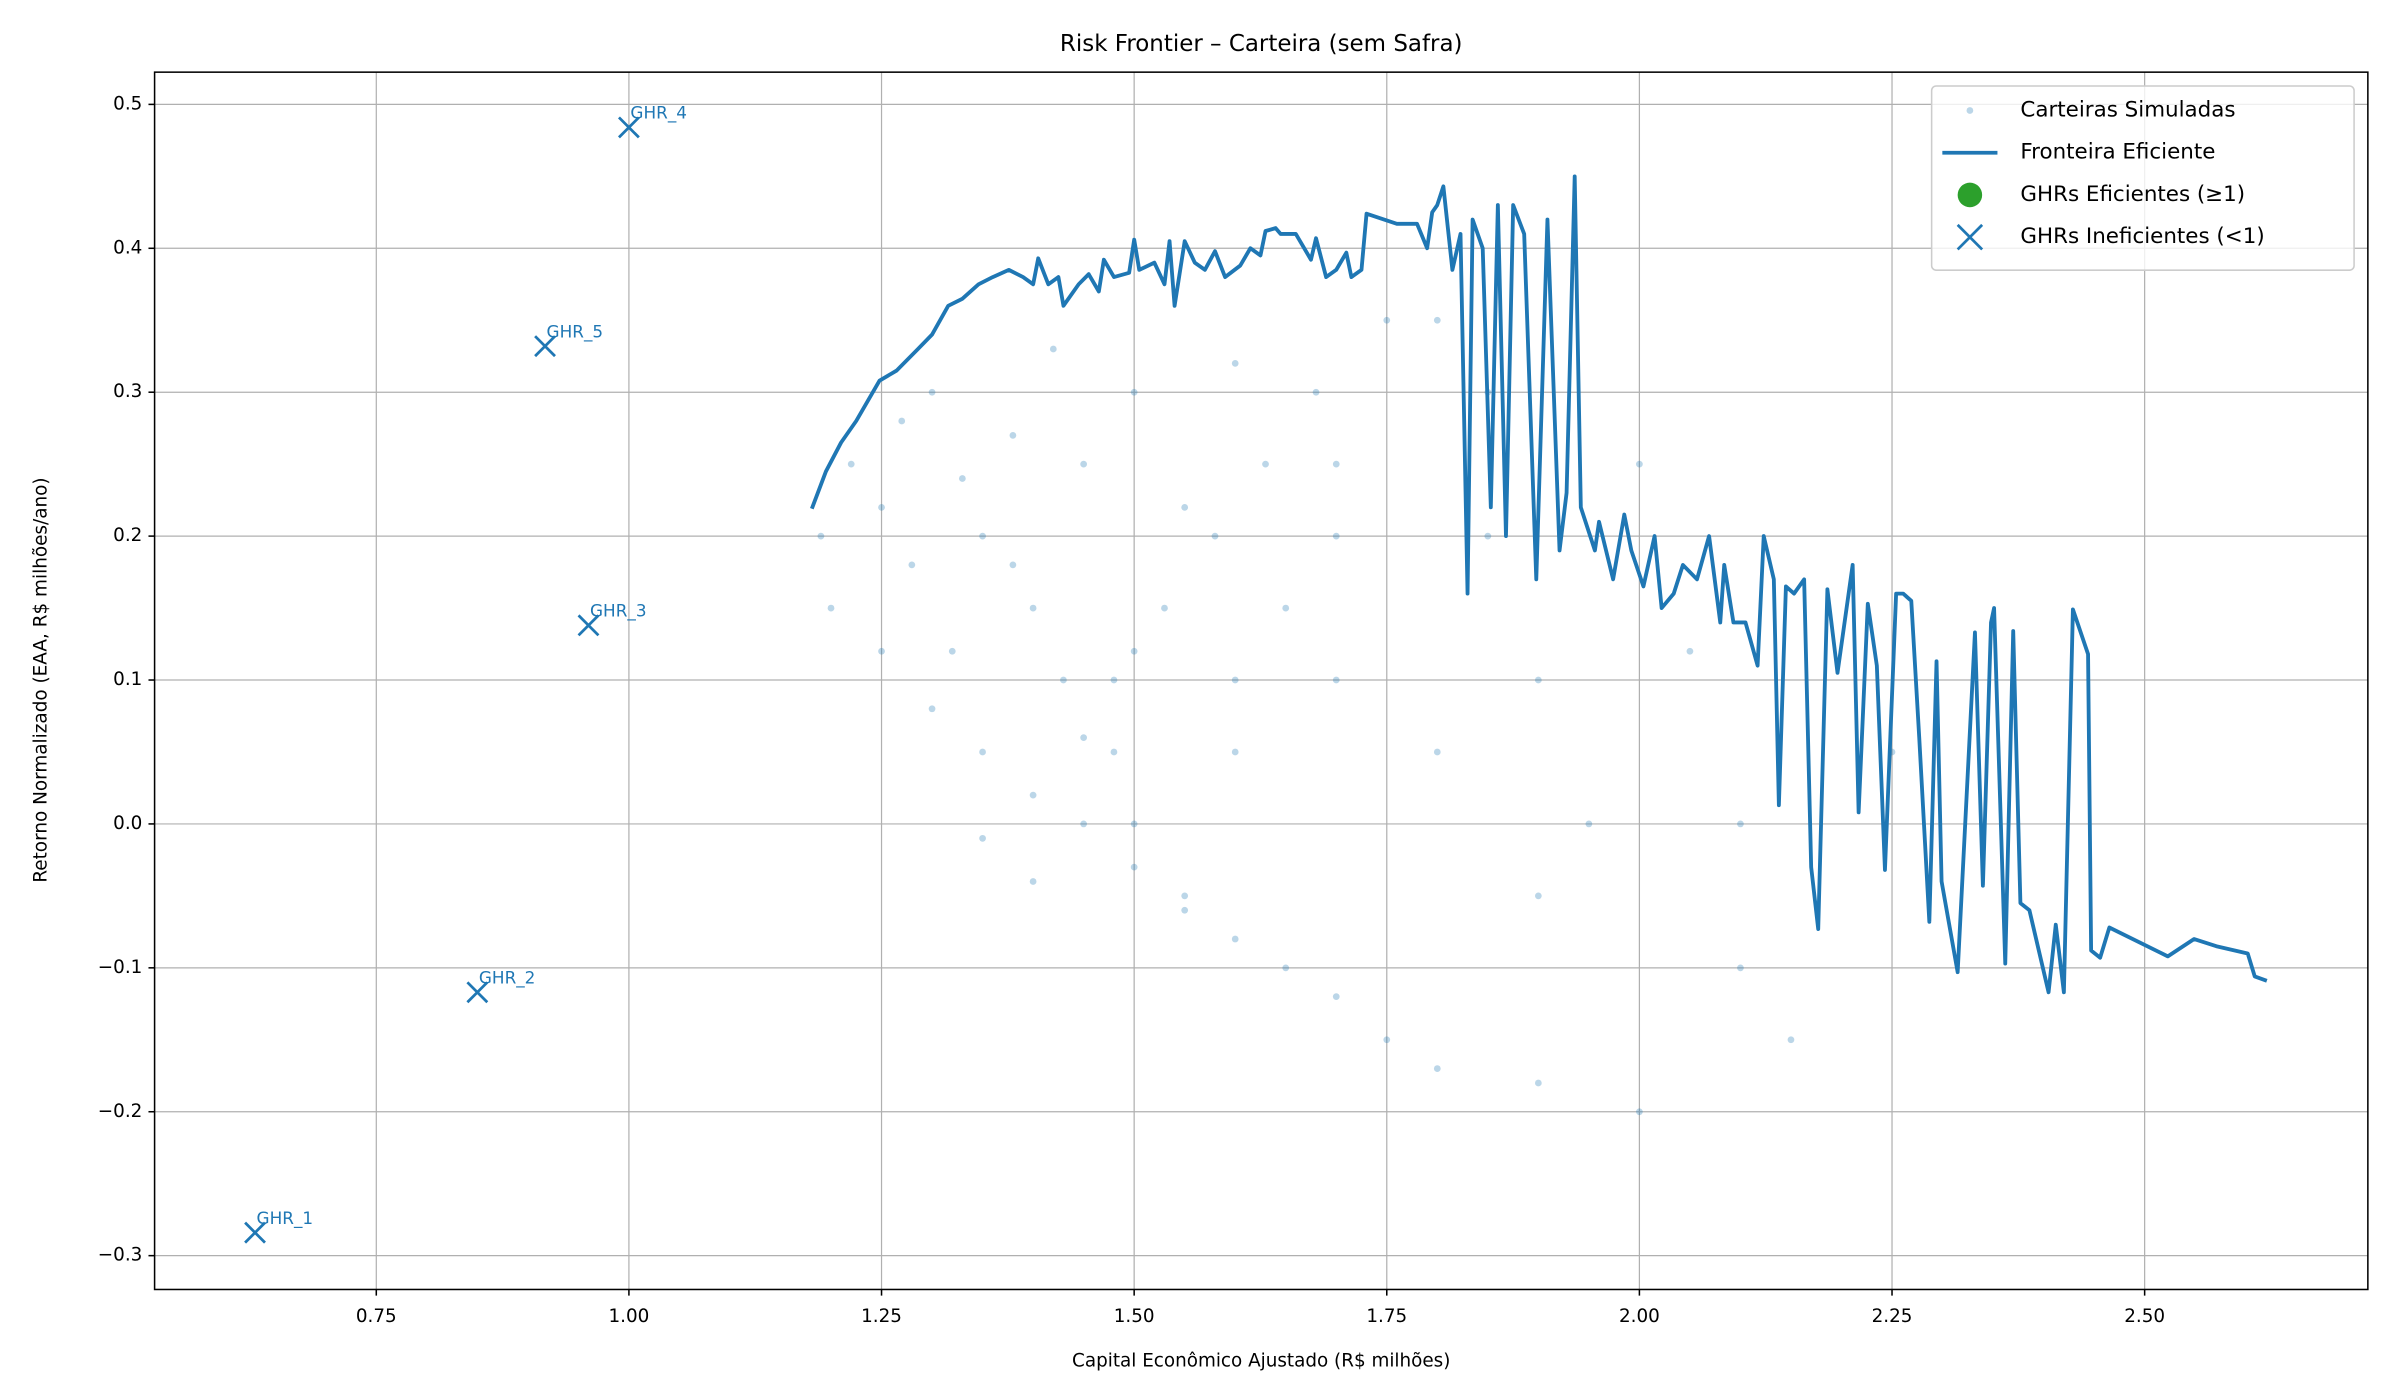 The width and height of the screenshot is (2400, 1400). What do you see at coordinates (2127, 110) in the screenshot?
I see `legend-label: Carteiras Simuladas` at bounding box center [2127, 110].